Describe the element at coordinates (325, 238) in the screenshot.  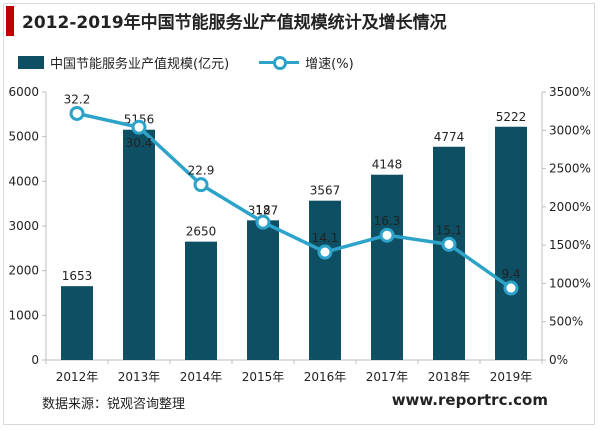
I see `line-data-label: 14.1` at that location.